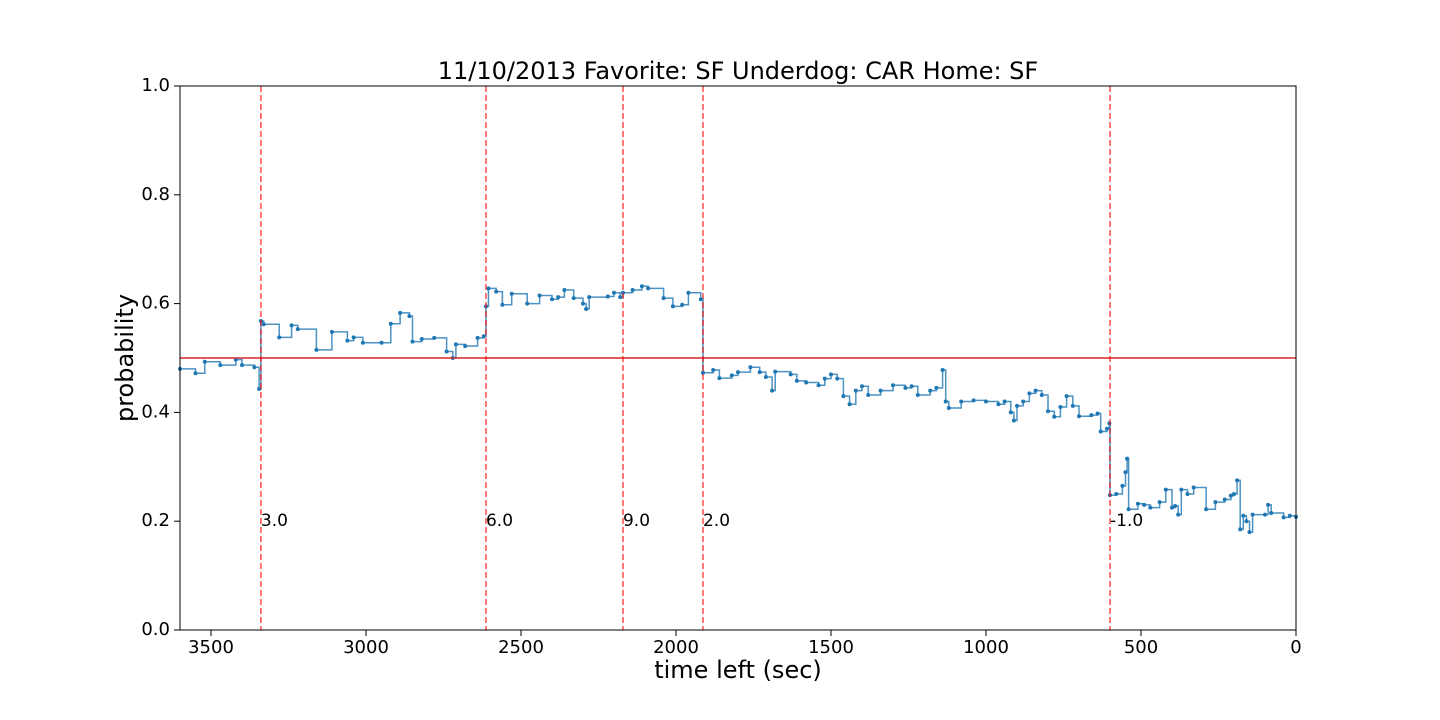 Image resolution: width=1440 pixels, height=720 pixels. I want to click on y-tick-label: 0.6, so click(155, 303).